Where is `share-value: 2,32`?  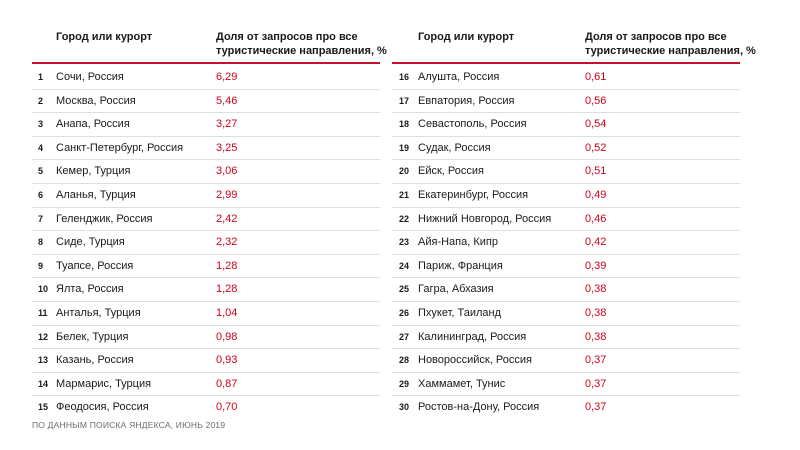
share-value: 2,32 is located at coordinates (227, 242).